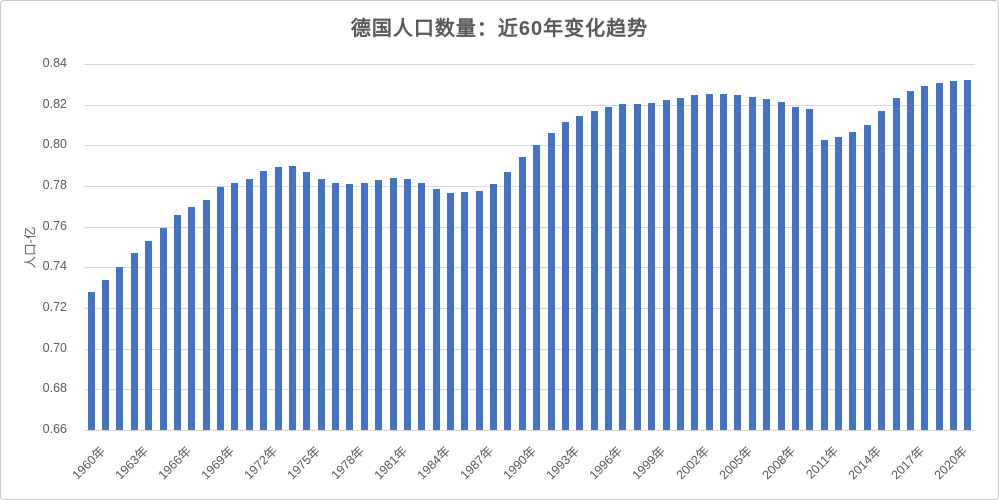  What do you see at coordinates (494, 306) in the screenshot?
I see `bar-1988` at bounding box center [494, 306].